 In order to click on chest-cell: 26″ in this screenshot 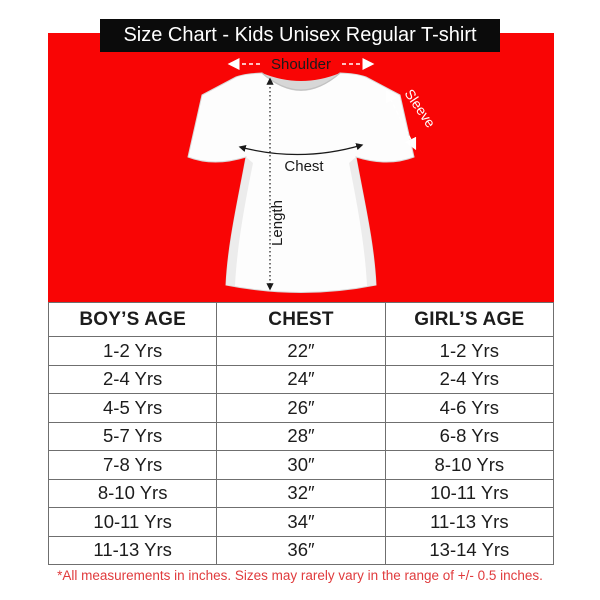, I will do `click(301, 408)`.